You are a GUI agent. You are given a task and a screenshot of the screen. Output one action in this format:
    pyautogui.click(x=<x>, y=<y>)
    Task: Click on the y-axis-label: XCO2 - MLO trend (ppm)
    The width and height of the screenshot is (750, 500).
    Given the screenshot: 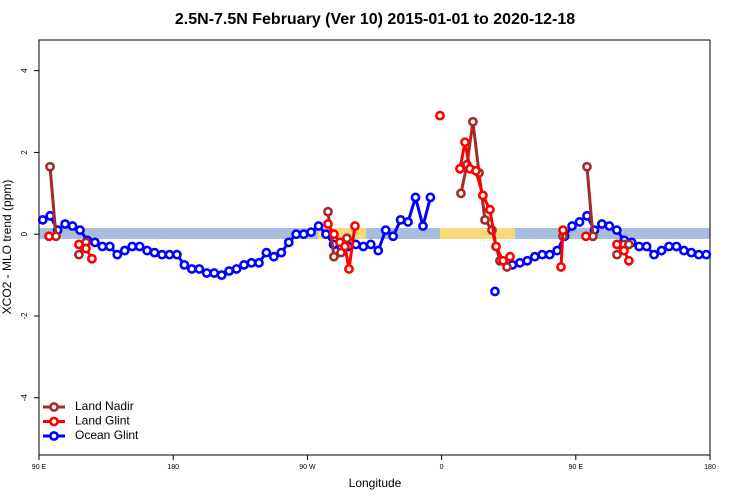 What is the action you would take?
    pyautogui.click(x=7, y=247)
    